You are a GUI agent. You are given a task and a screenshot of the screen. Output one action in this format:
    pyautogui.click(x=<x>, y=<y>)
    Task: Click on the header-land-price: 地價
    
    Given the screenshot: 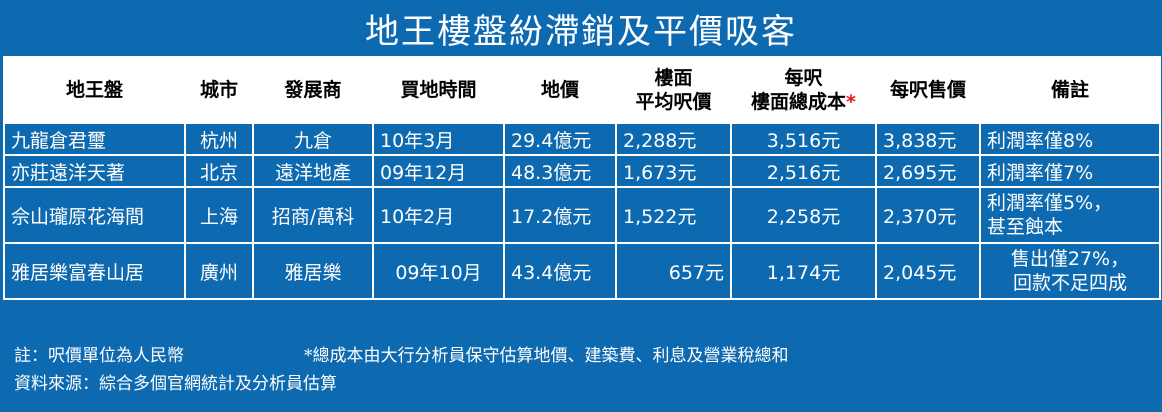 What is the action you would take?
    pyautogui.click(x=560, y=90)
    